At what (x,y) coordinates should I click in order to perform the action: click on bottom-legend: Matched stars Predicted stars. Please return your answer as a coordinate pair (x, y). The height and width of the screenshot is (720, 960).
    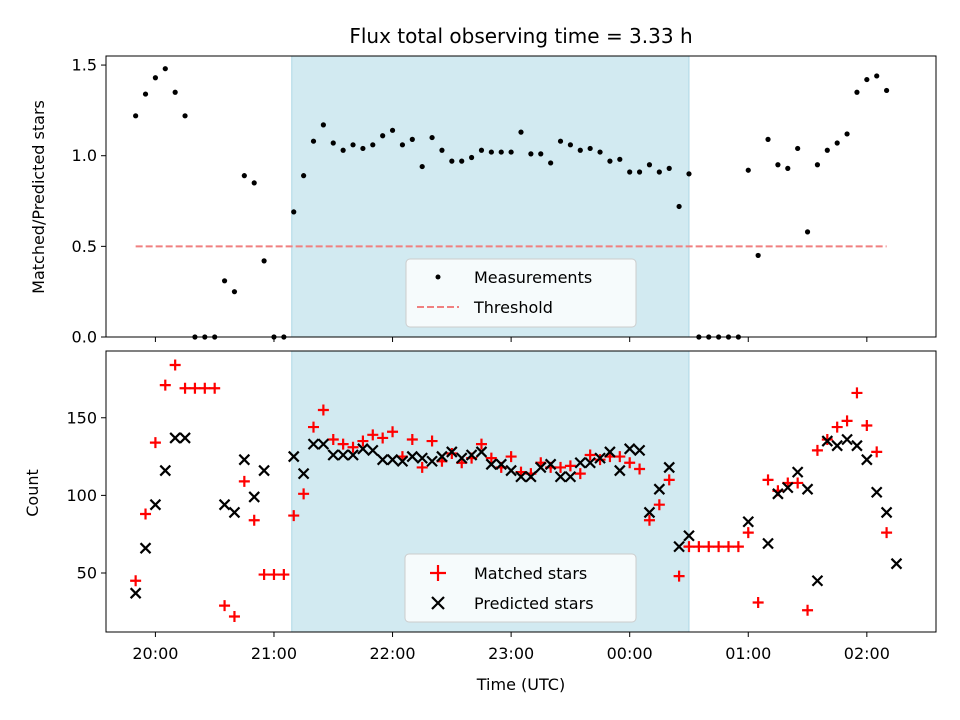
    Looking at the image, I should click on (520, 588).